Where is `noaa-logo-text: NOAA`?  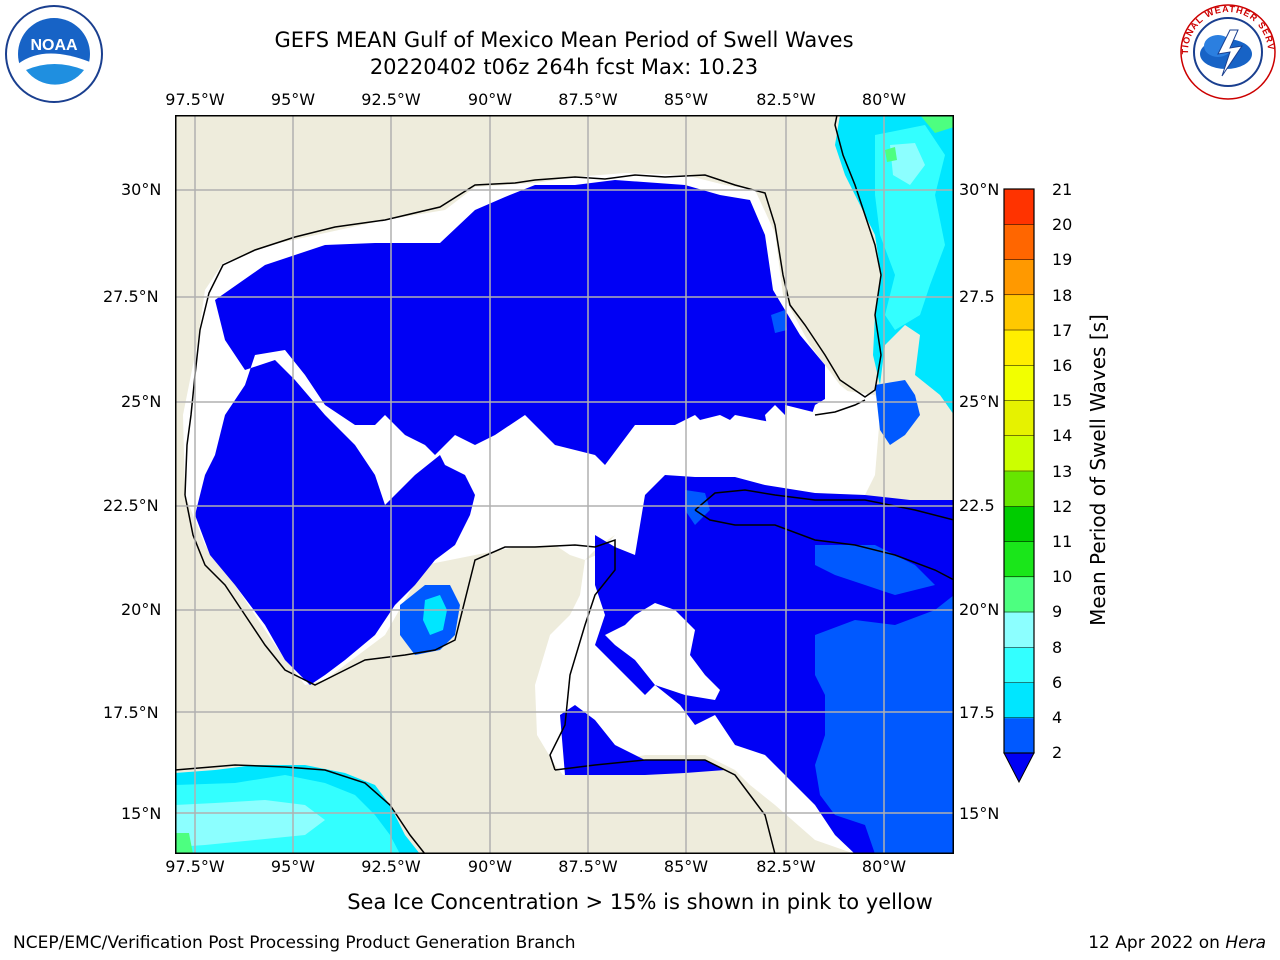
noaa-logo-text: NOAA is located at coordinates (54, 45).